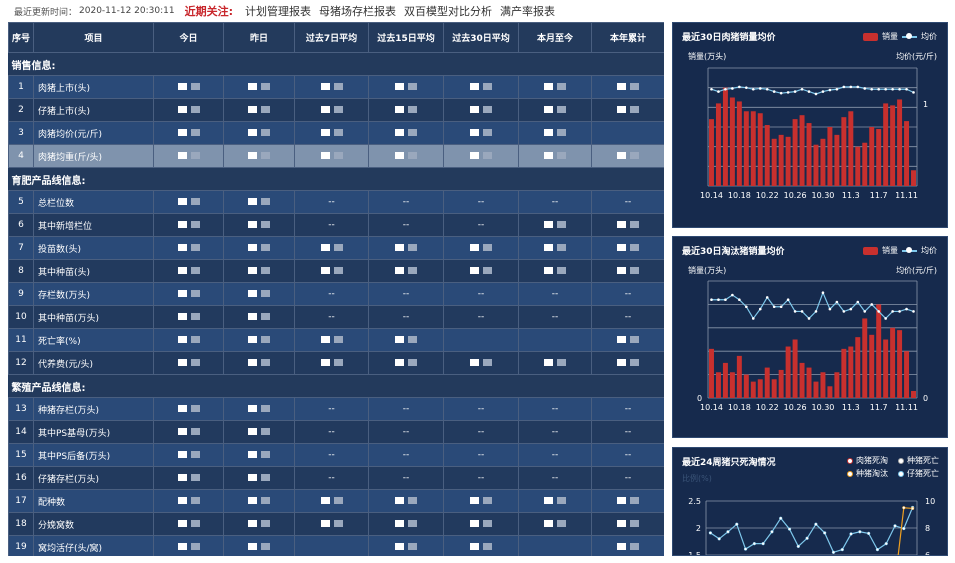  Describe the element at coordinates (336, 225) in the screenshot. I see `table-row: 6 其中新增栏位 -- -- --` at that location.